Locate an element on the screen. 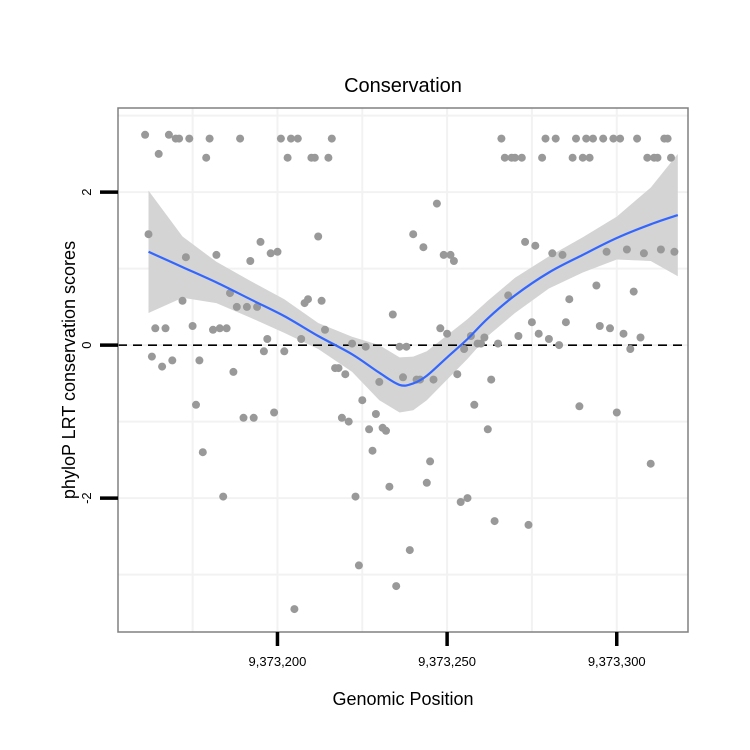 Image resolution: width=750 pixels, height=750 pixels. chart-title: Conservation is located at coordinates (403, 86).